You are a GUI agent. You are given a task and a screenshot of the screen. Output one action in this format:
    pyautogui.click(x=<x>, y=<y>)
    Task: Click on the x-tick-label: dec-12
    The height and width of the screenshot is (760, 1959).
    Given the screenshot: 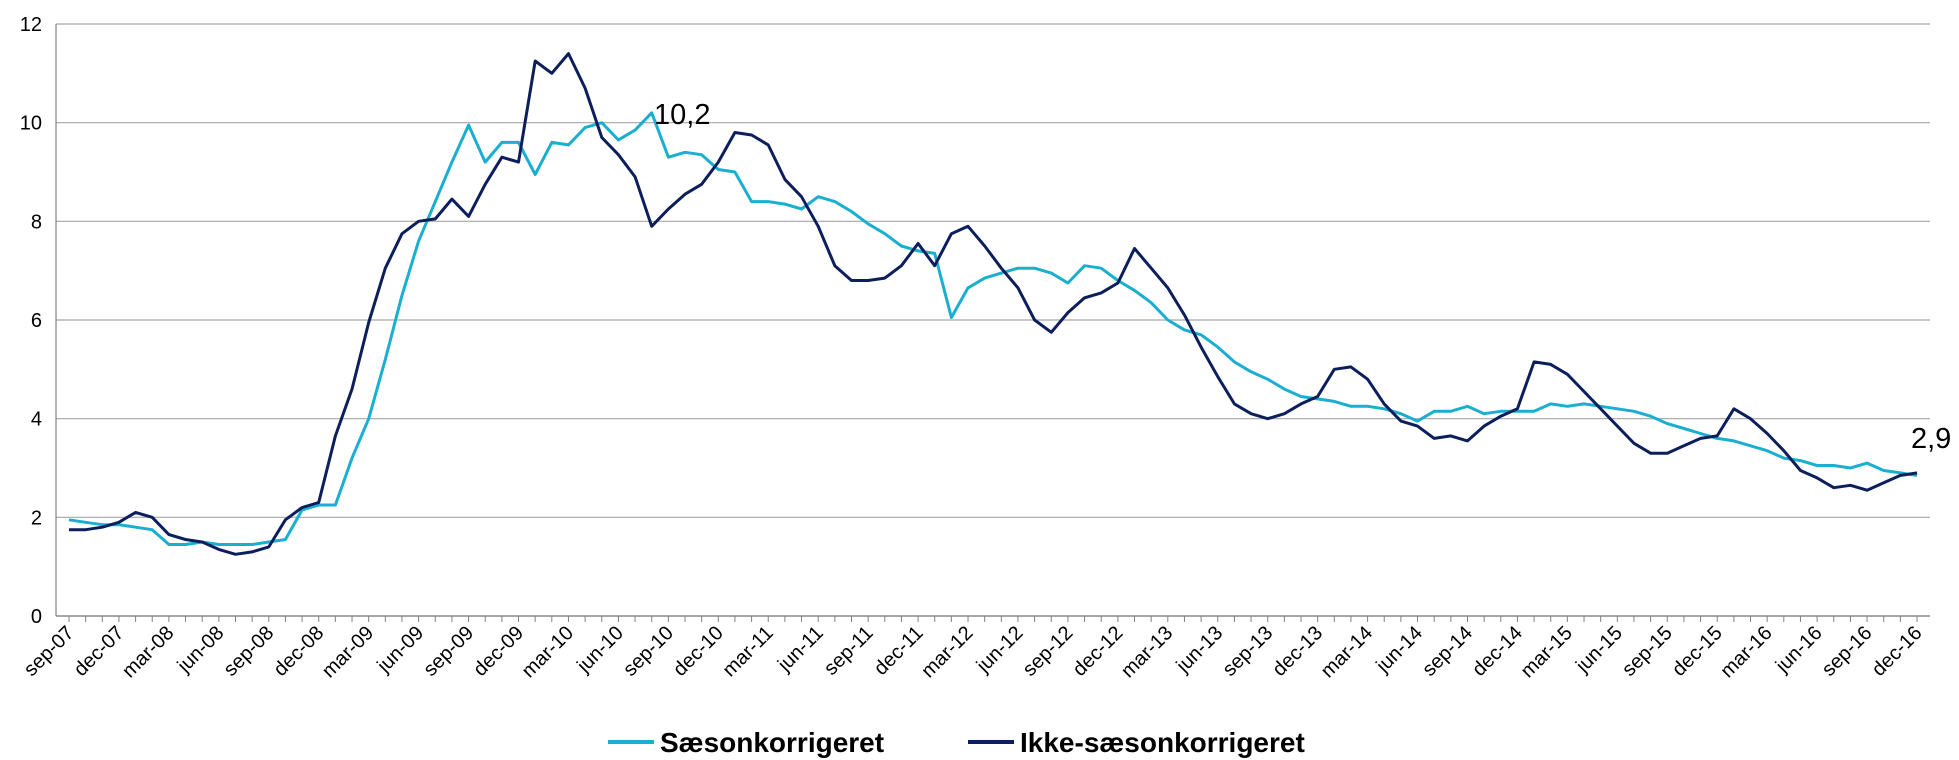 What is the action you would take?
    pyautogui.click(x=1098, y=651)
    